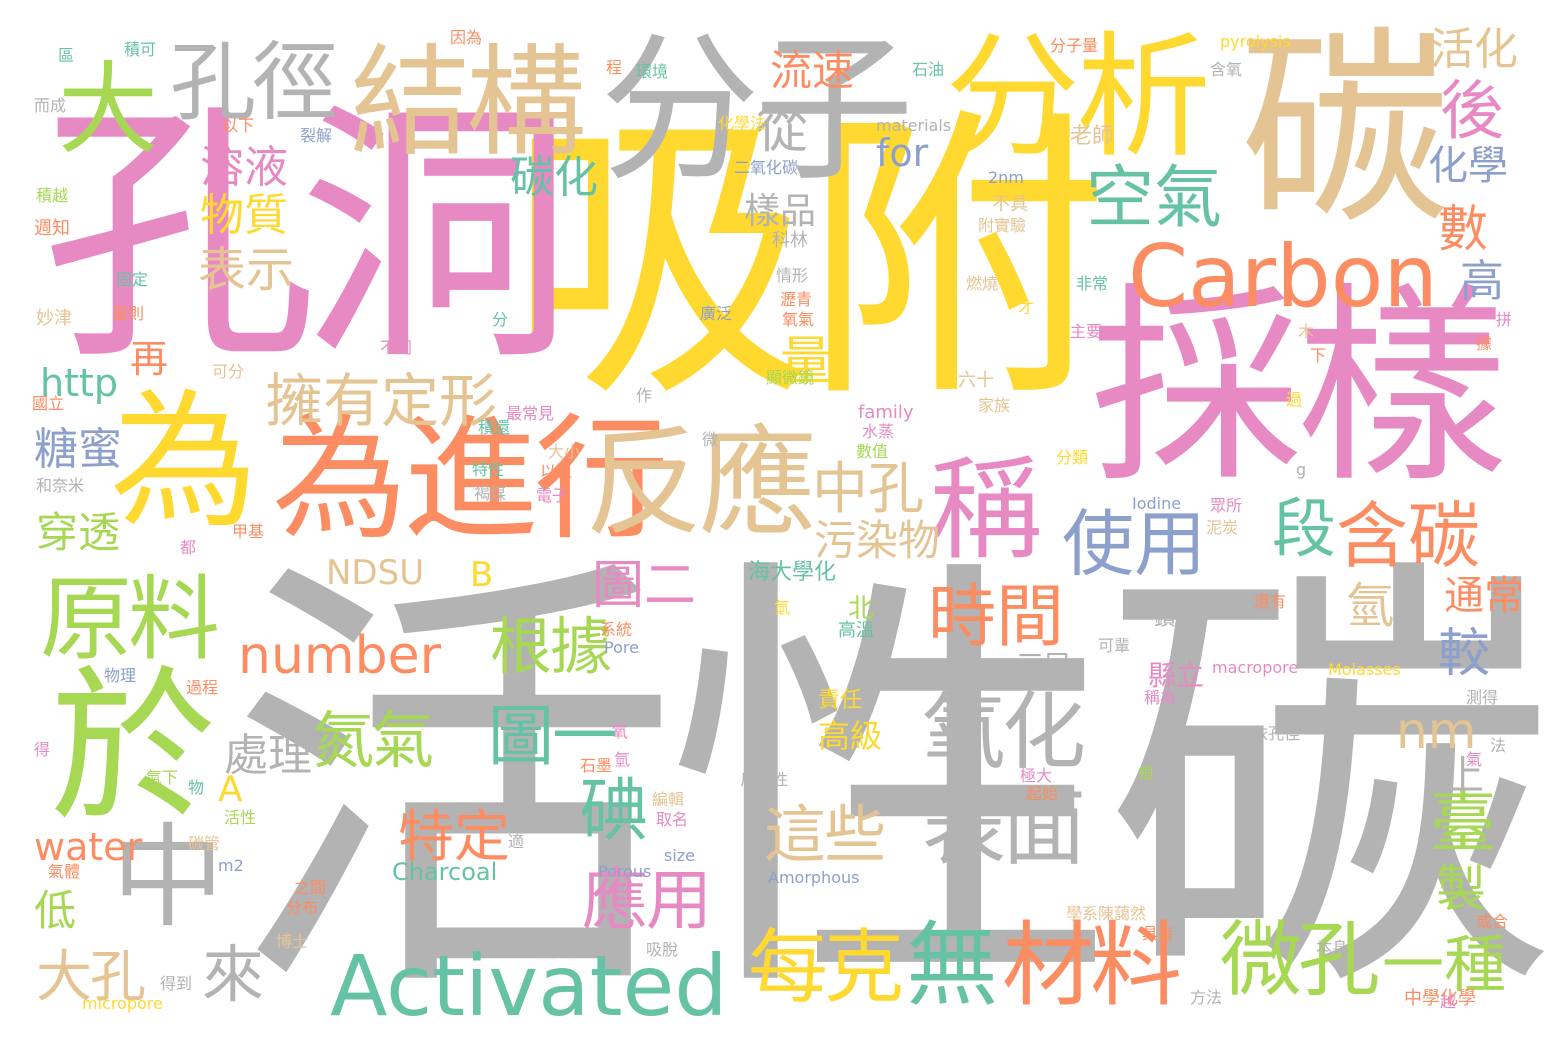  I want to click on word: Carbon, so click(1283, 277).